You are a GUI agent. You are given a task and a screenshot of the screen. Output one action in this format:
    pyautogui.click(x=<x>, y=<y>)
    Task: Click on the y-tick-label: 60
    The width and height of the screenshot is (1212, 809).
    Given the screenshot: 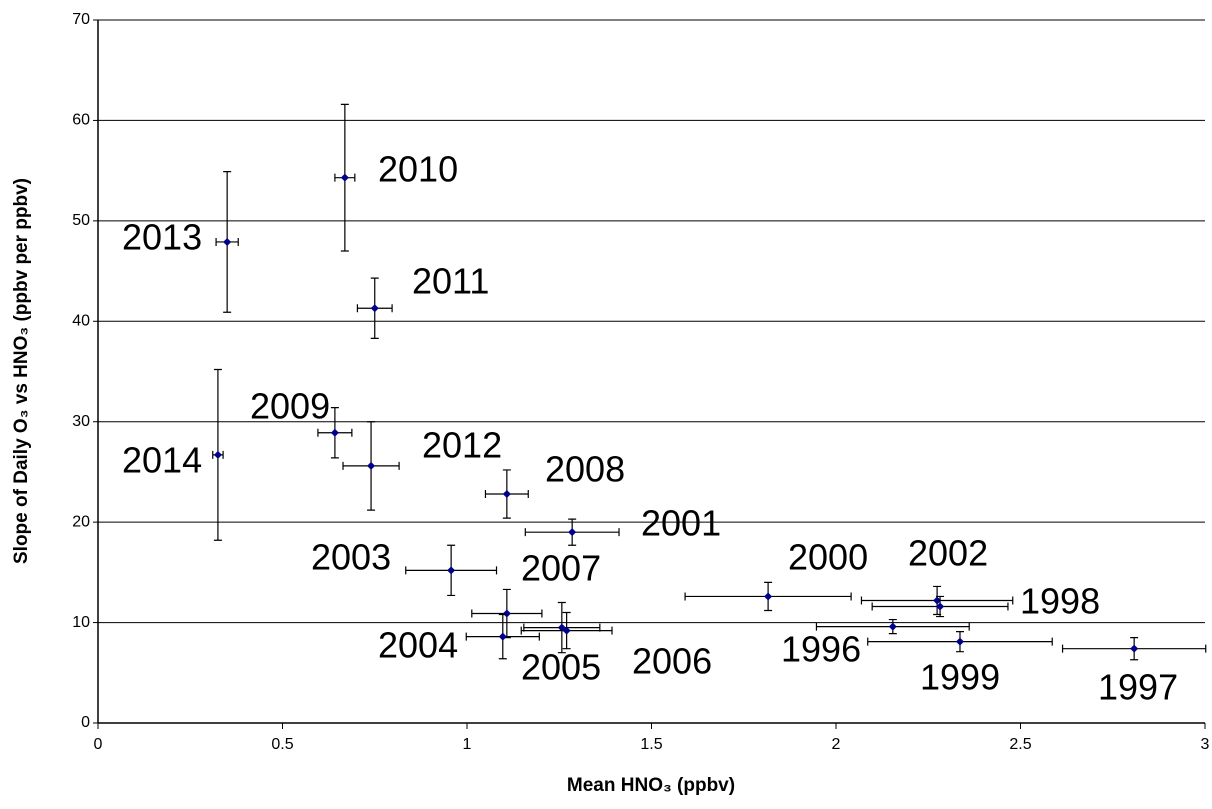 What is the action you would take?
    pyautogui.click(x=81, y=120)
    